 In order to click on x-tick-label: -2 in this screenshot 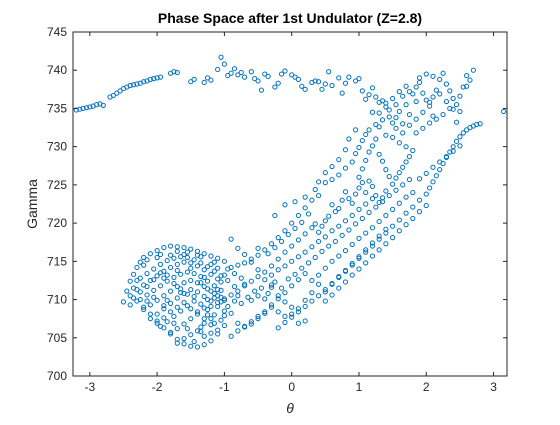, I will do `click(157, 387)`.